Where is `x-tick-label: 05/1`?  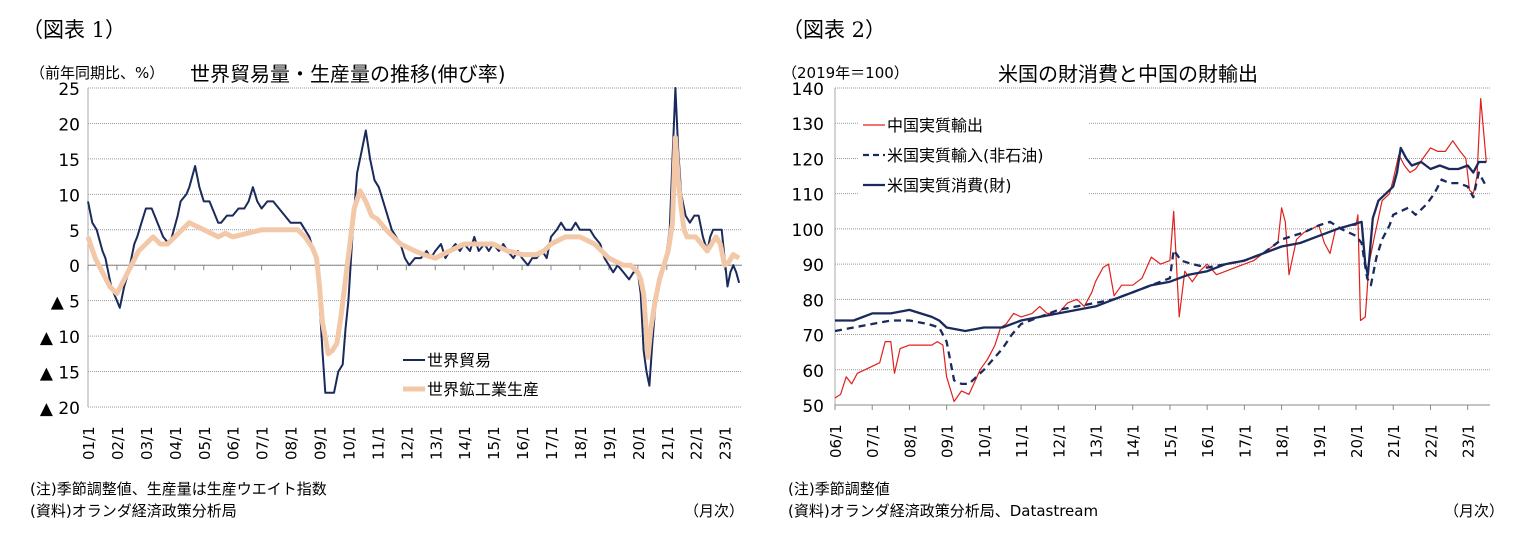 x-tick-label: 05/1 is located at coordinates (205, 443).